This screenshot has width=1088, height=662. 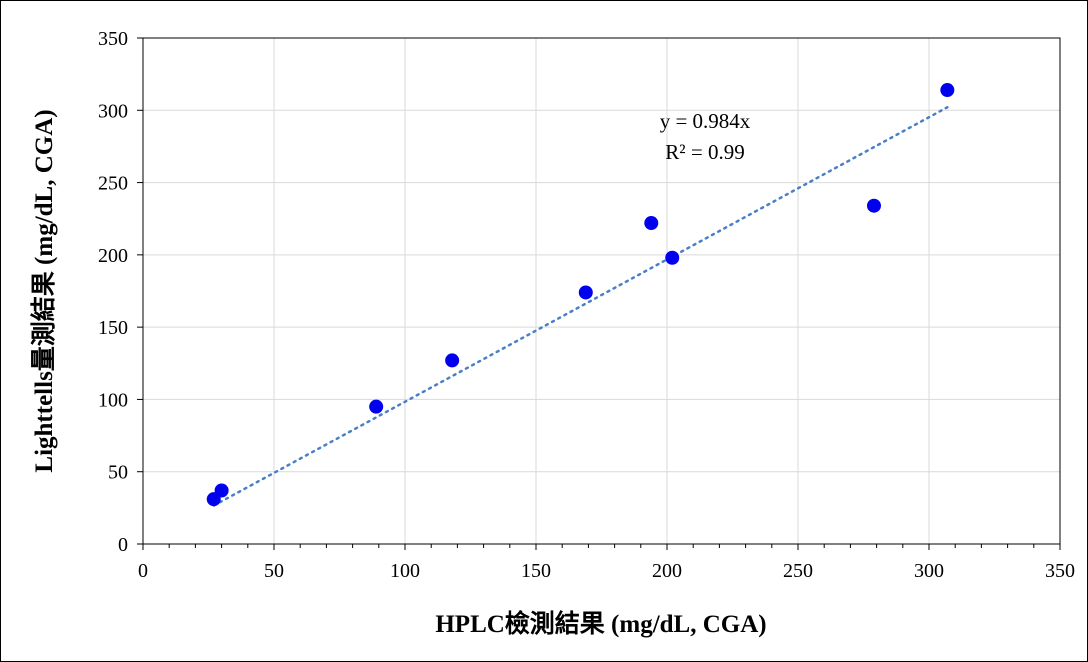 What do you see at coordinates (143, 571) in the screenshot?
I see `x-tick-label: 0` at bounding box center [143, 571].